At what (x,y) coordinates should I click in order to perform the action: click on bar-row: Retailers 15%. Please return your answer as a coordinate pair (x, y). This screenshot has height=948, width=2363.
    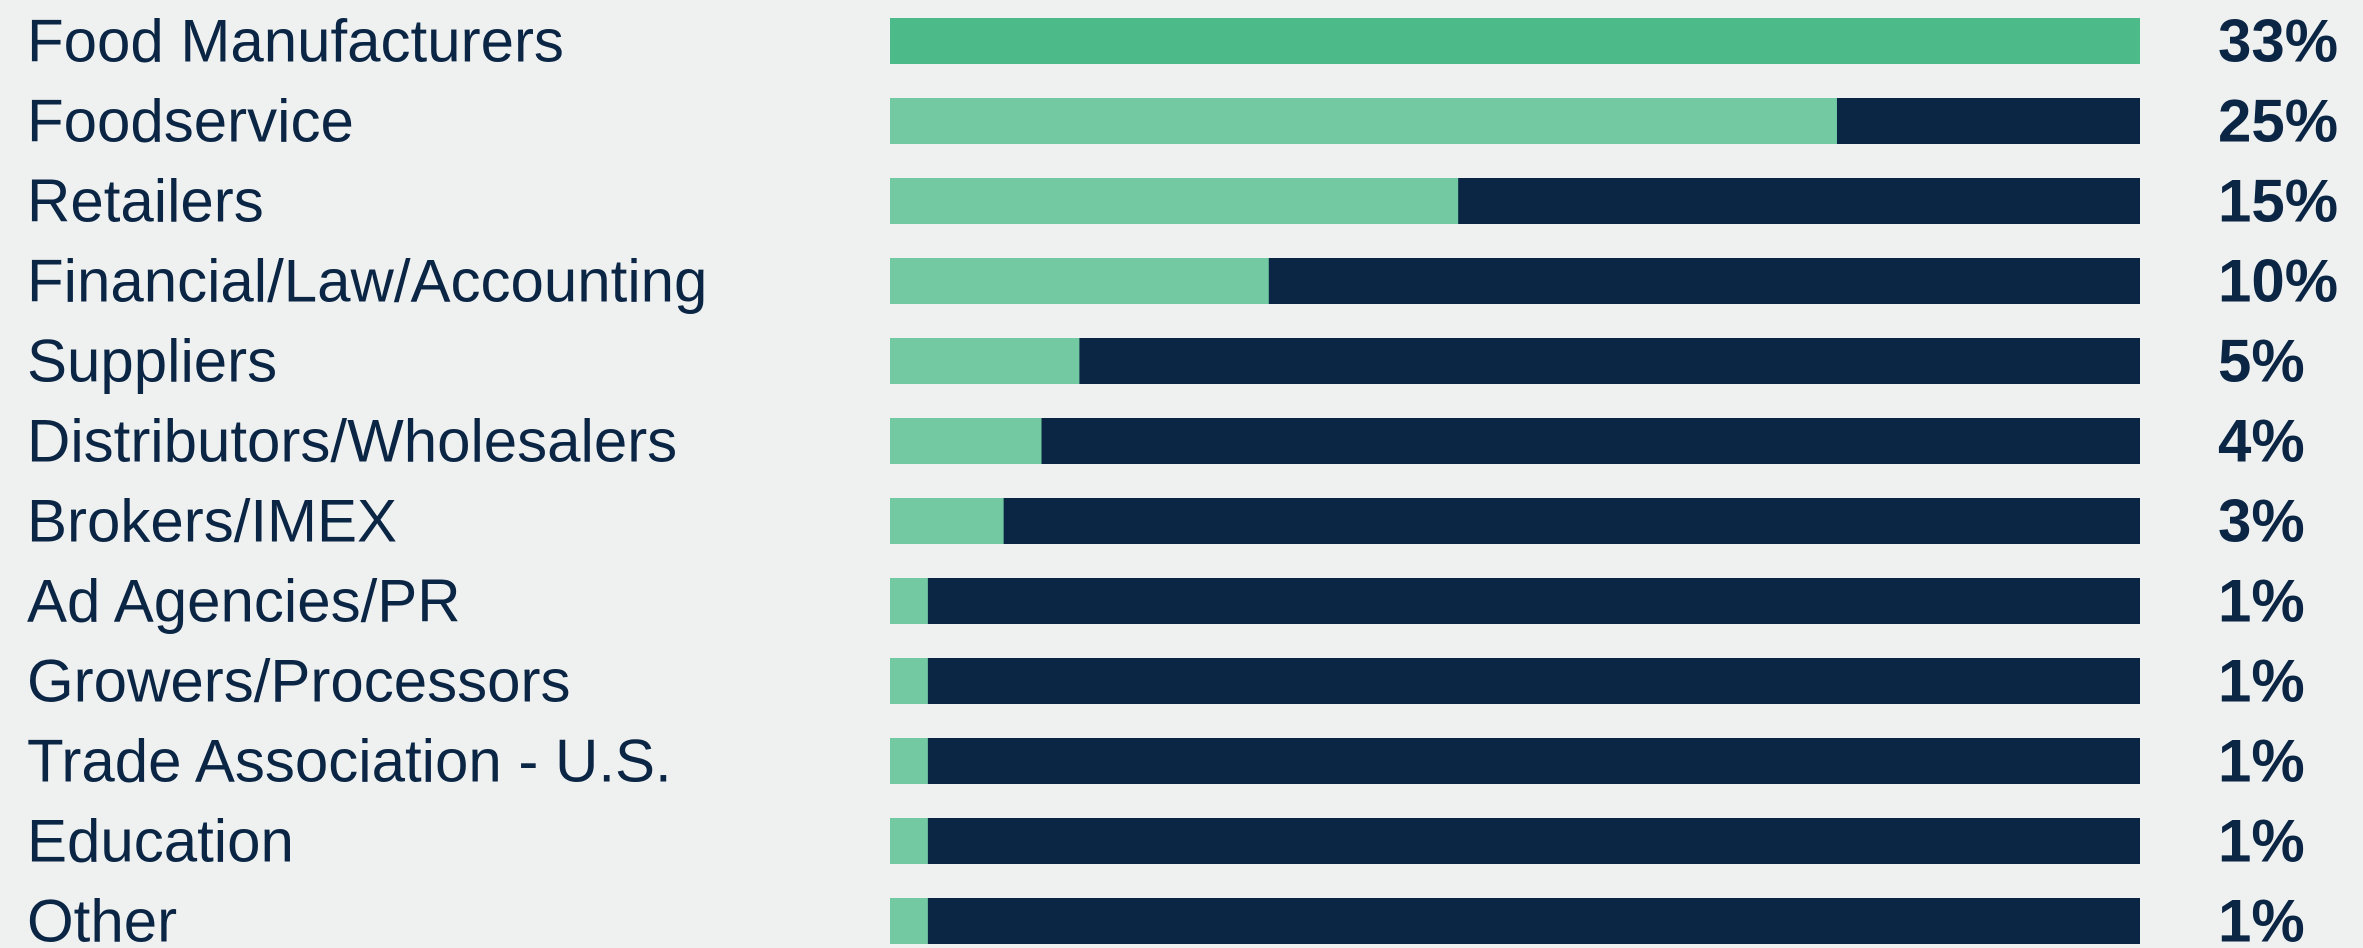
    Looking at the image, I should click on (1182, 201).